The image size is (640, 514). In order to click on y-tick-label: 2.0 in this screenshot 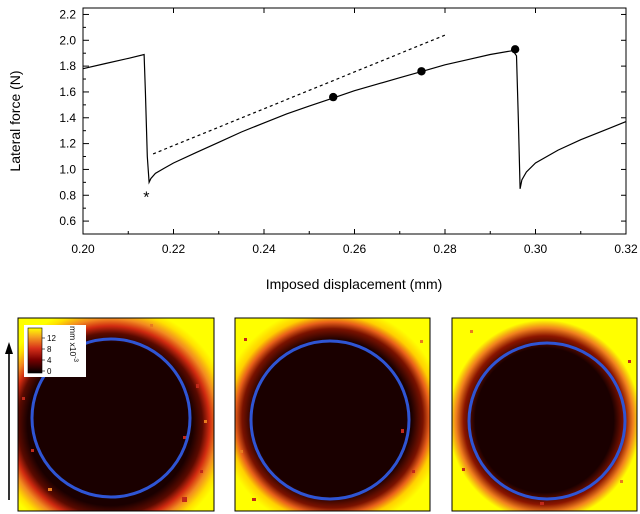, I will do `click(67, 40)`.